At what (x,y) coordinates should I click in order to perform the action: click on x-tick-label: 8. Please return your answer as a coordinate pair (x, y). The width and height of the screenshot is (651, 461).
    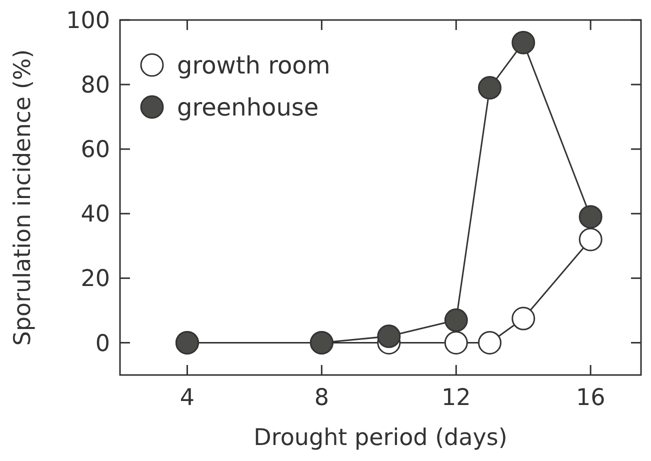
    Looking at the image, I should click on (321, 398).